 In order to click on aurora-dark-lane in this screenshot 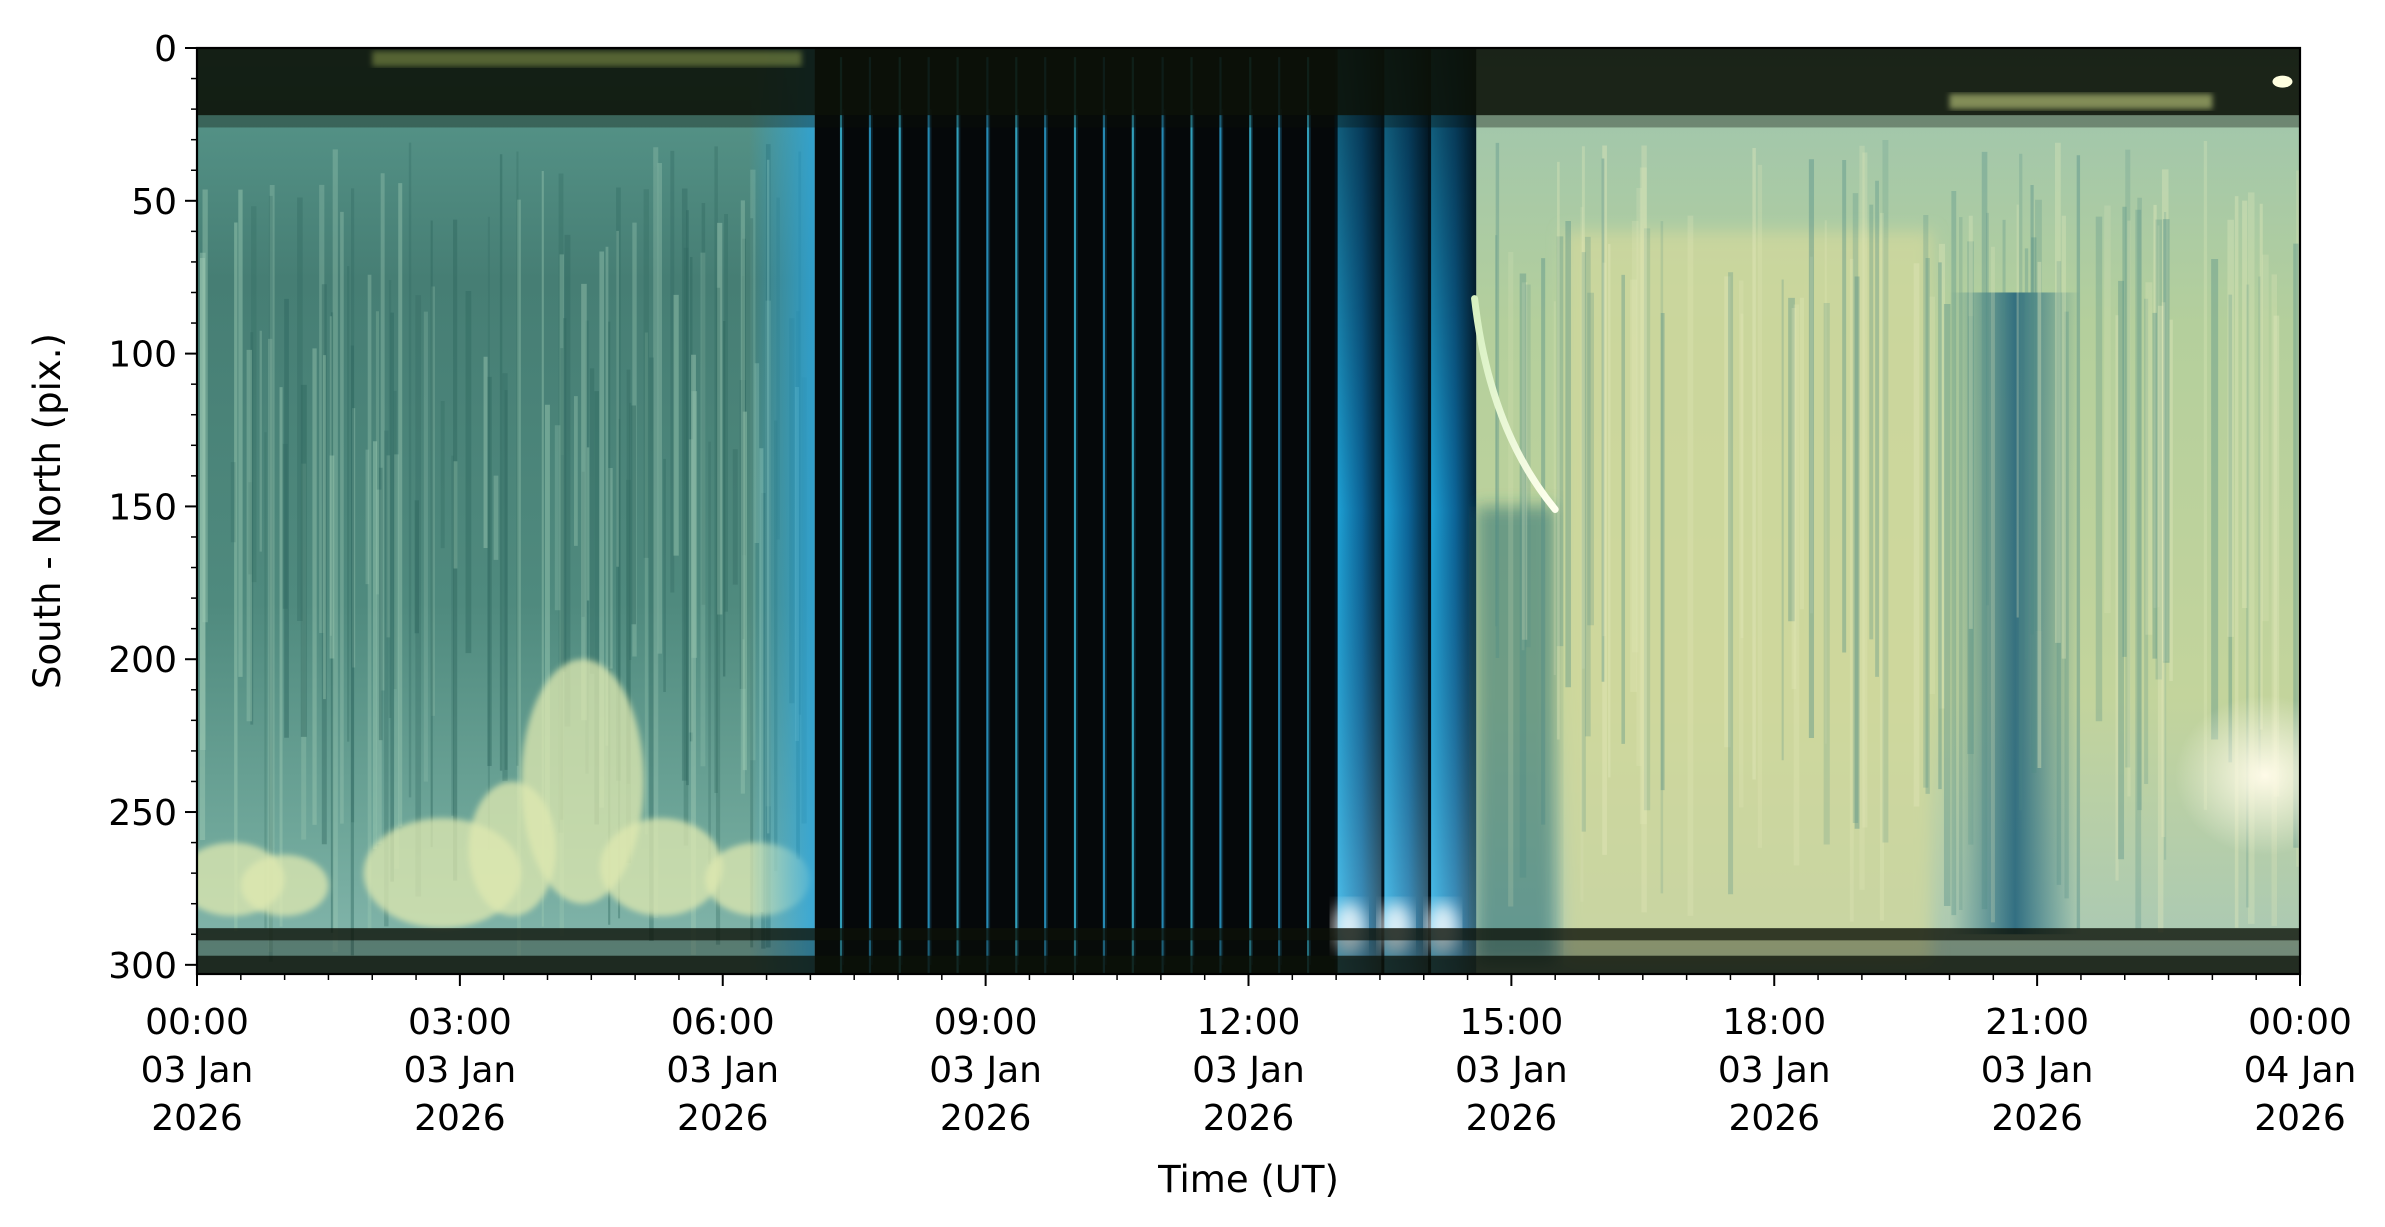, I will do `click(2015, 613)`.